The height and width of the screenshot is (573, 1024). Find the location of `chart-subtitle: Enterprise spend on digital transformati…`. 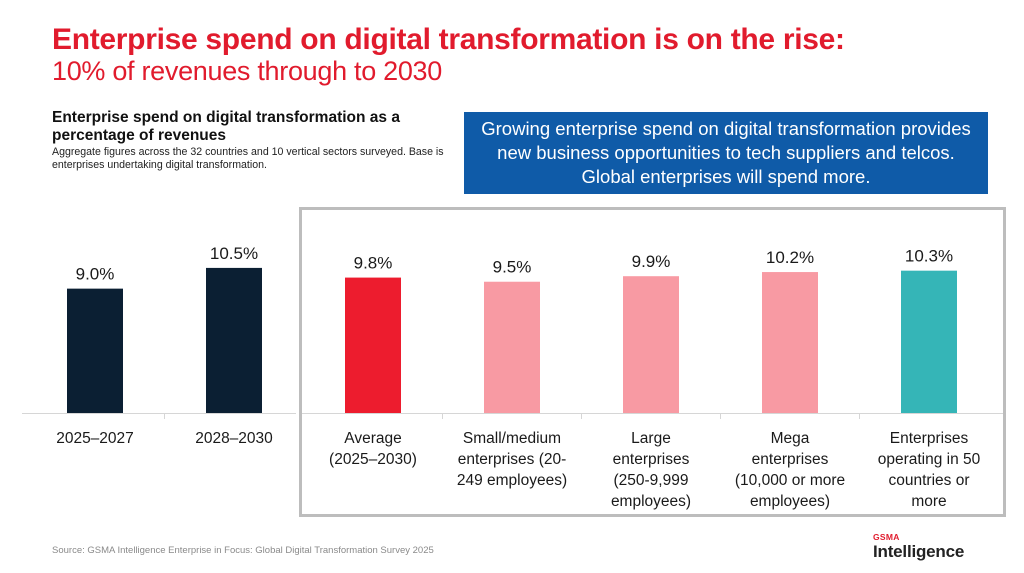

chart-subtitle: Enterprise spend on digital transformati… is located at coordinates (252, 140).